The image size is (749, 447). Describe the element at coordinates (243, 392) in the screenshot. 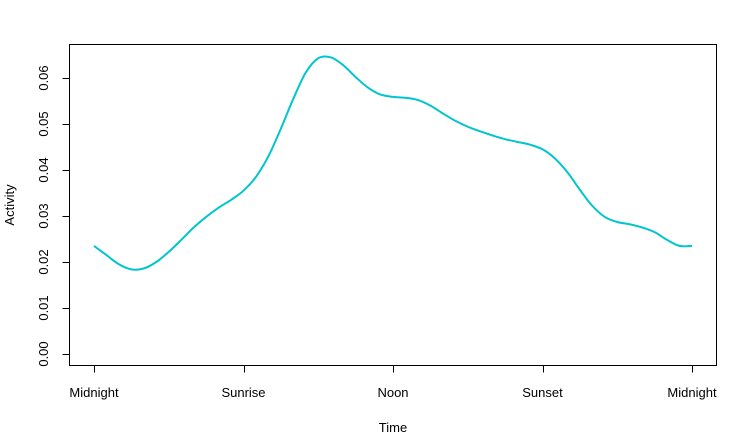

I see `x-tick-label: Sunrise` at that location.